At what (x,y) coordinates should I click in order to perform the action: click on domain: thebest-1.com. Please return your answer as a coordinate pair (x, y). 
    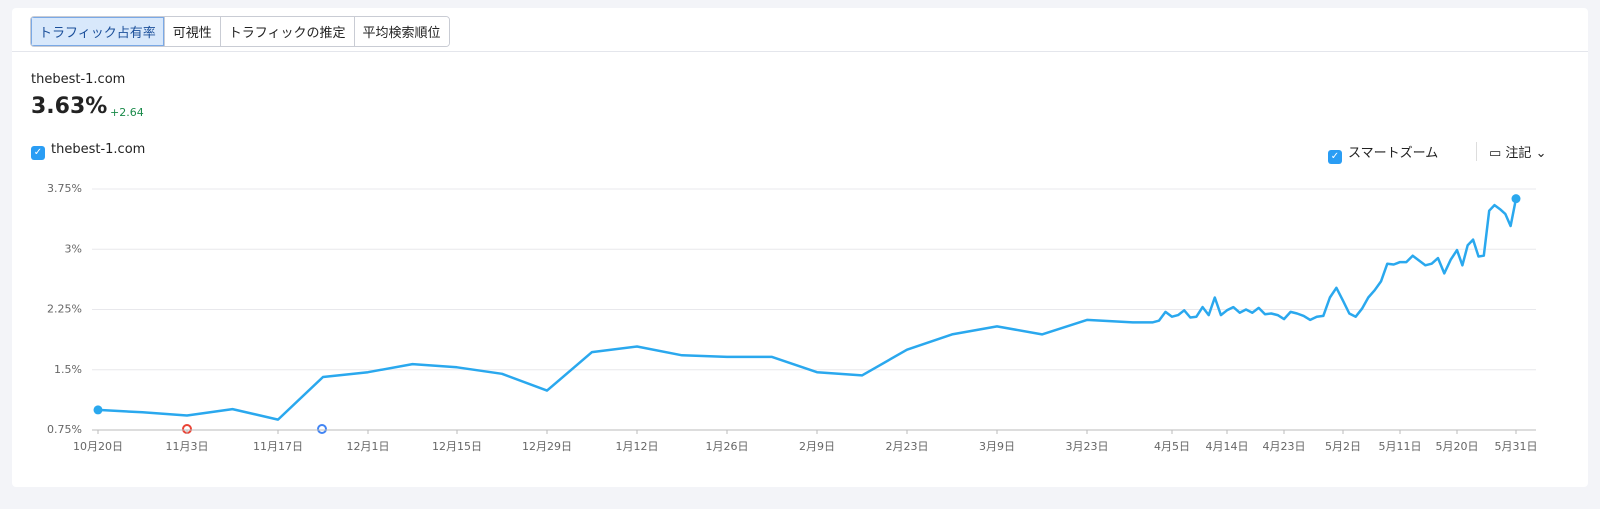
    Looking at the image, I should click on (78, 79).